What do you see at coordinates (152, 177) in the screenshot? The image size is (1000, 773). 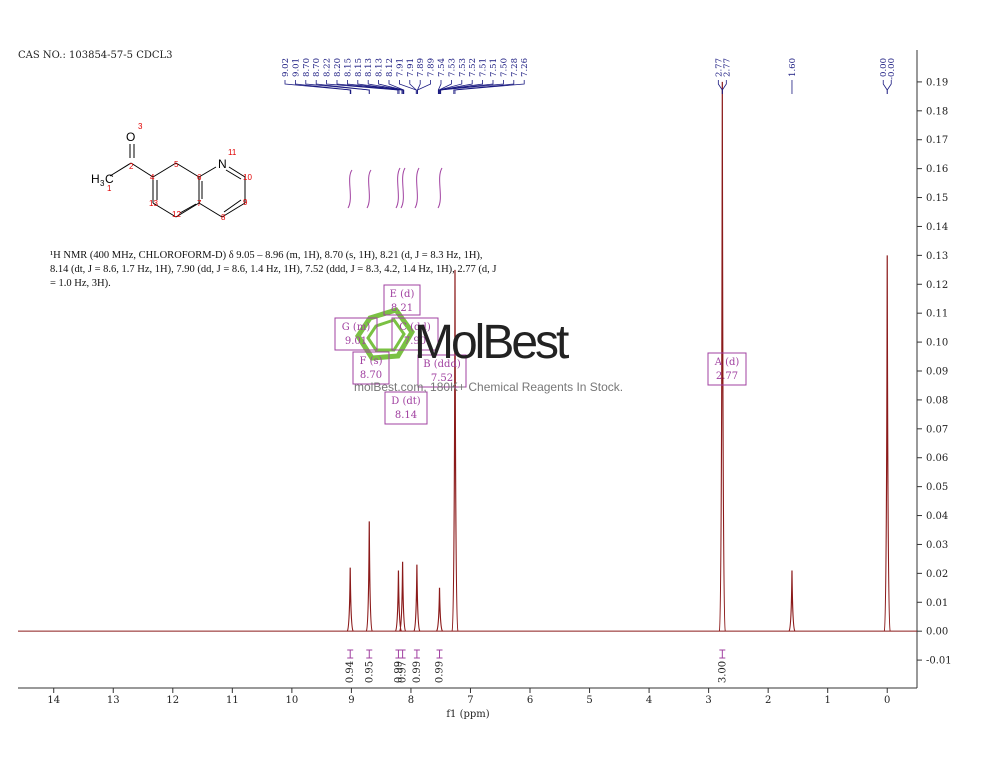 I see `atom-number: 4` at bounding box center [152, 177].